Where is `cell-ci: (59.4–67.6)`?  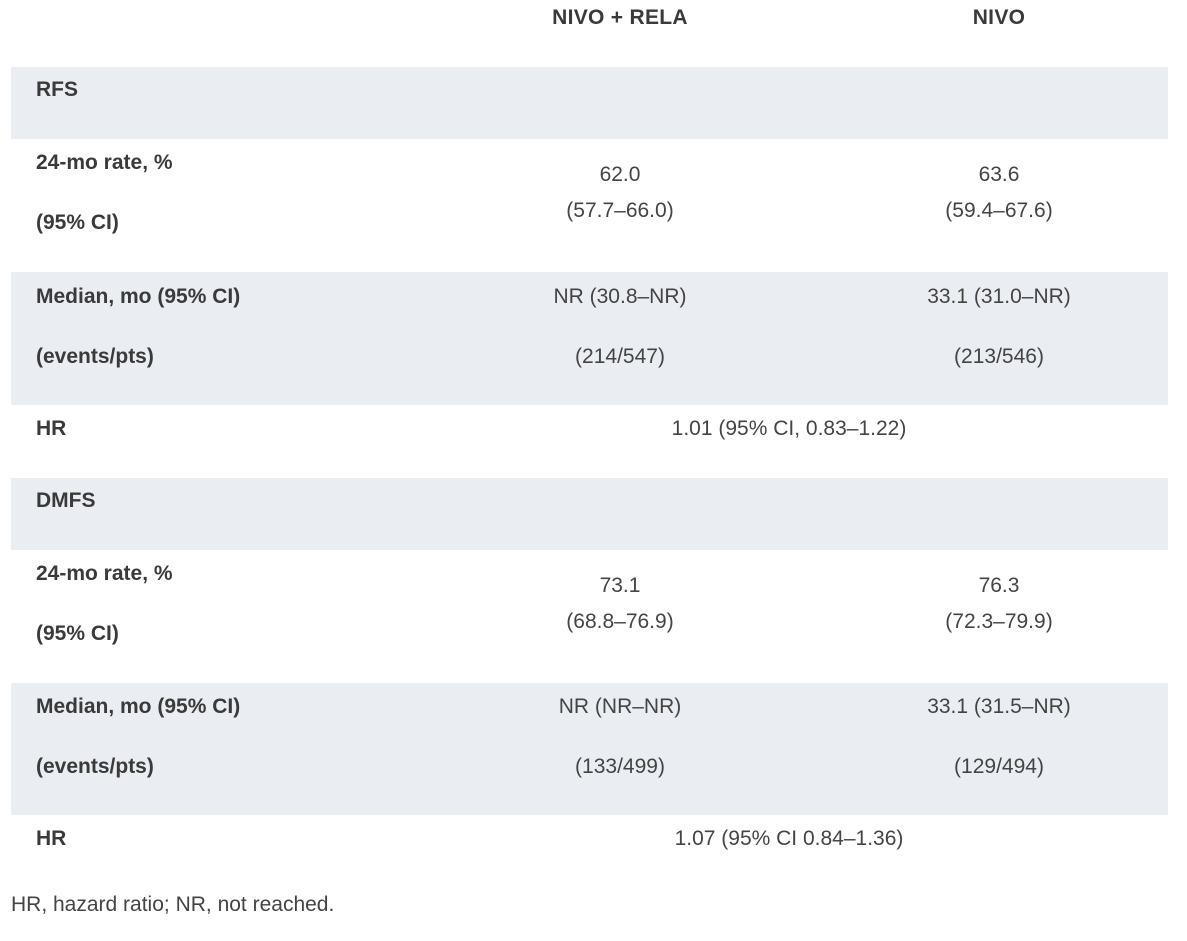 cell-ci: (59.4–67.6) is located at coordinates (999, 210).